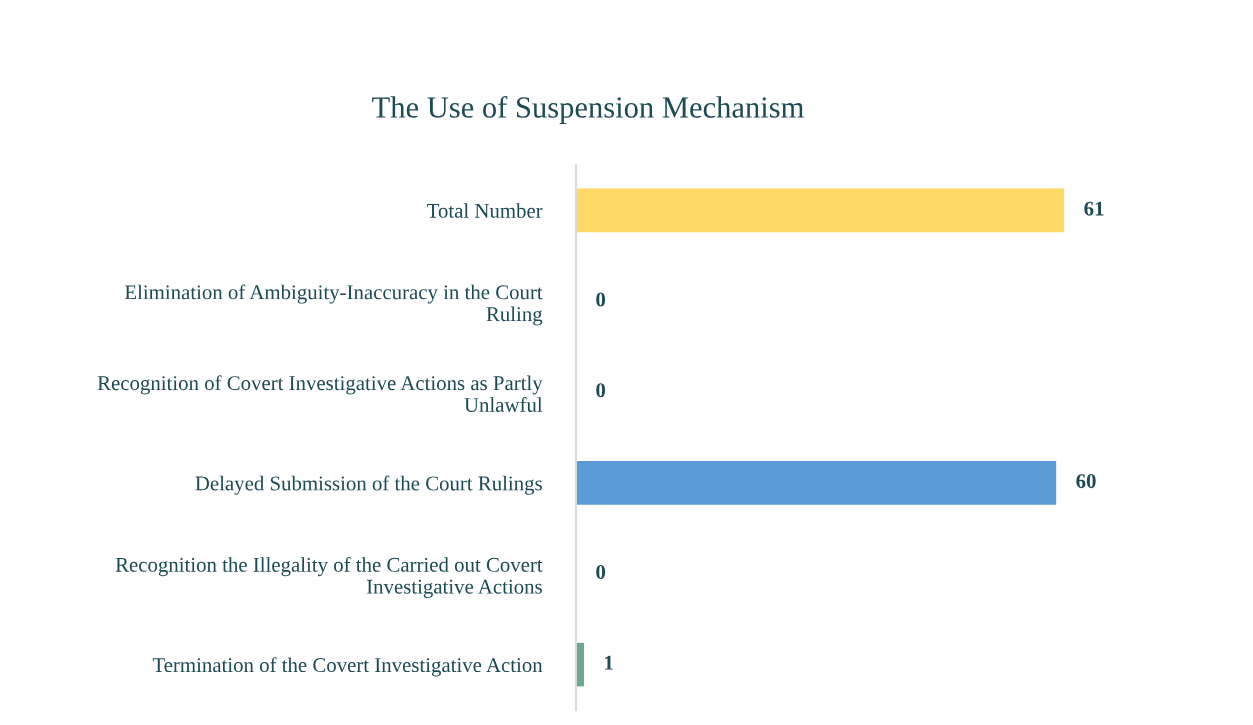 Image resolution: width=1253 pixels, height=725 pixels. What do you see at coordinates (588, 110) in the screenshot?
I see `chart-title: The Use of Suspension Mechanism` at bounding box center [588, 110].